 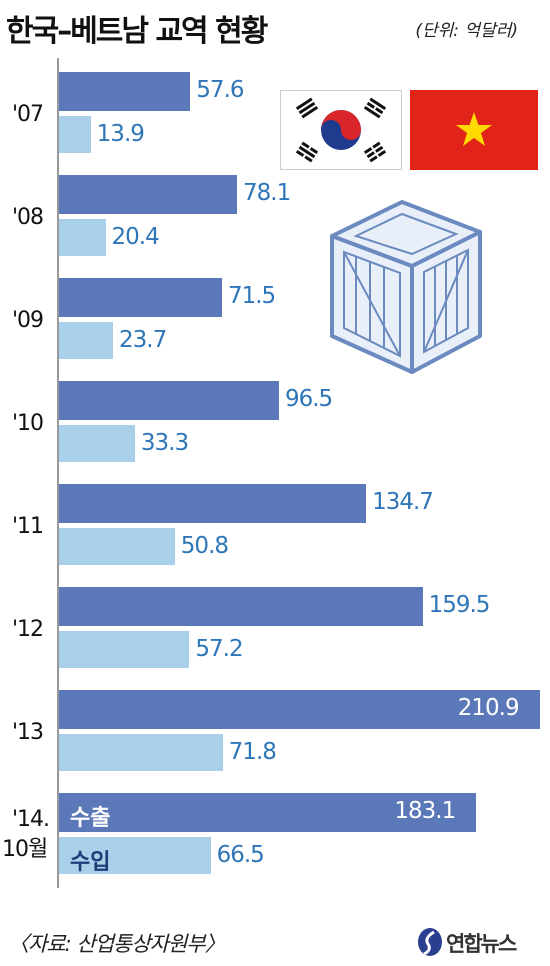 What do you see at coordinates (341, 130) in the screenshot?
I see `korea-flag-icon` at bounding box center [341, 130].